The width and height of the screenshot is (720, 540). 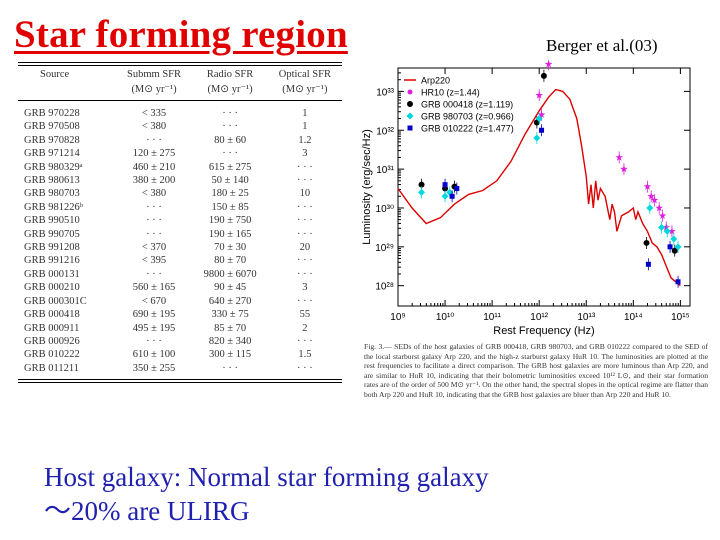 I want to click on table-row: GRB 991216 < 395 80 ± 70 · · ·, so click(x=180, y=260).